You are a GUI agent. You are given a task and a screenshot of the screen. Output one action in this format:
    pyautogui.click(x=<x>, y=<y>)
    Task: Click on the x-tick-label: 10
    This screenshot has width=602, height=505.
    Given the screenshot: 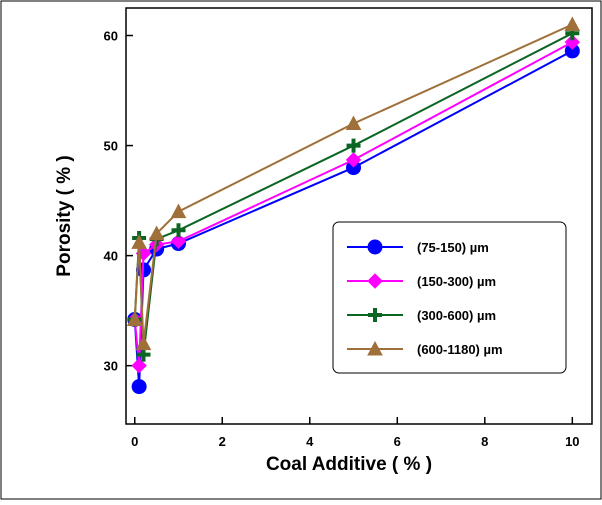 What is the action you would take?
    pyautogui.click(x=572, y=441)
    